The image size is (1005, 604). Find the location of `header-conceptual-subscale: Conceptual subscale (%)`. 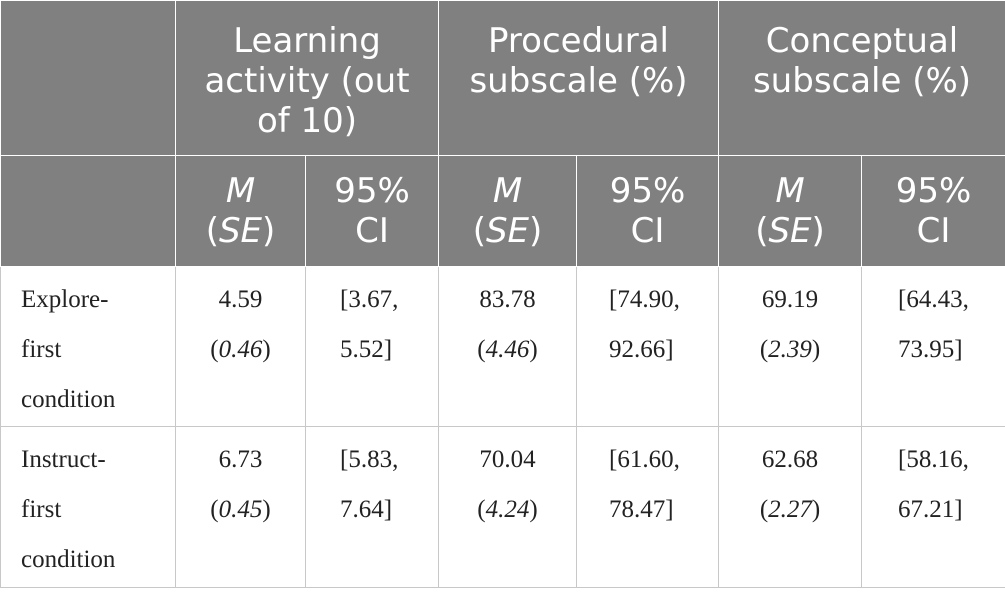

header-conceptual-subscale: Conceptual subscale (%) is located at coordinates (861, 78).